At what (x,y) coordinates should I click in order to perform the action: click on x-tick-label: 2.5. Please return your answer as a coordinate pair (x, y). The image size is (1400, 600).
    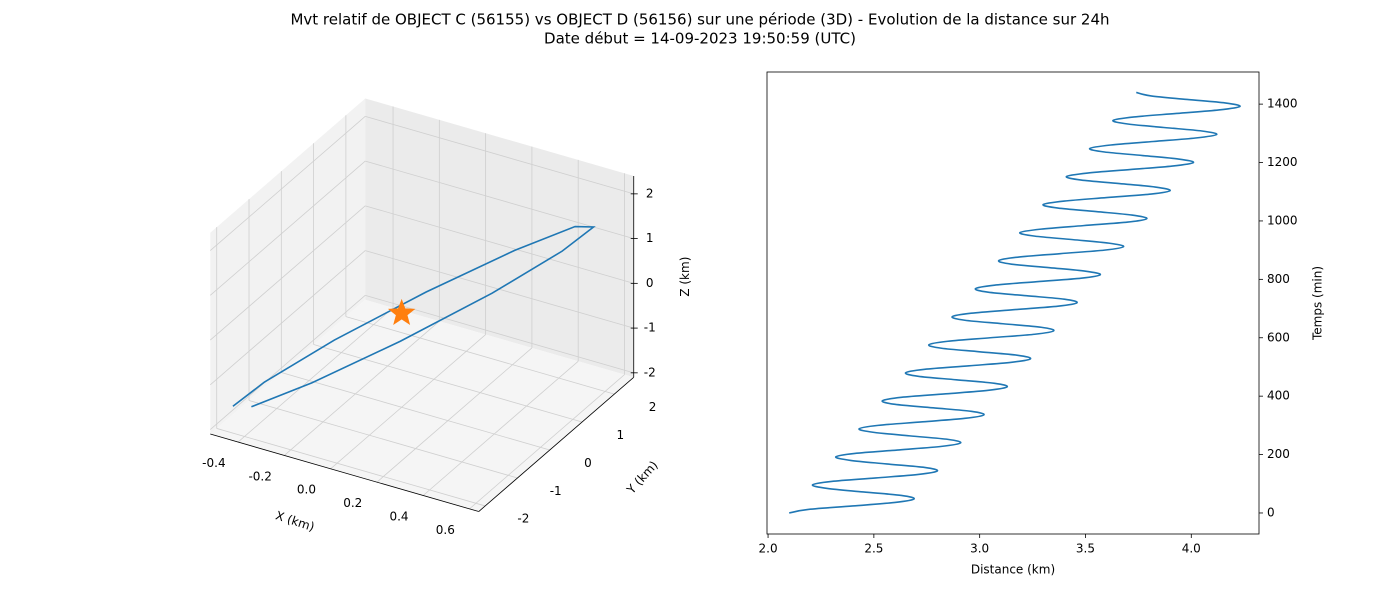
    Looking at the image, I should click on (873, 549).